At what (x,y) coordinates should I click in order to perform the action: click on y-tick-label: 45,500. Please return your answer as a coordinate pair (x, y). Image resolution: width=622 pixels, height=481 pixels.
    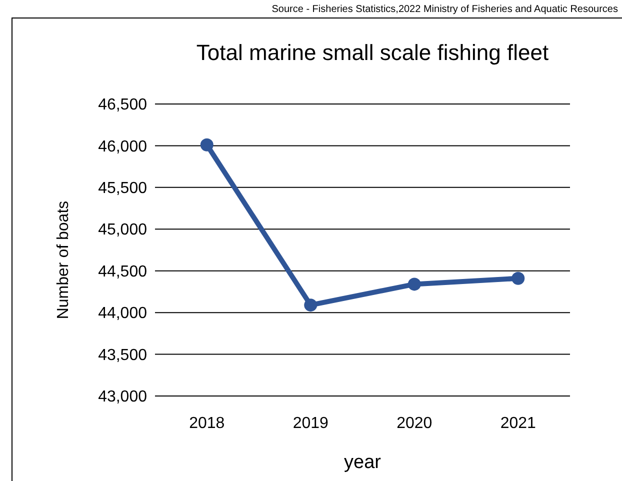
    Looking at the image, I should click on (123, 189).